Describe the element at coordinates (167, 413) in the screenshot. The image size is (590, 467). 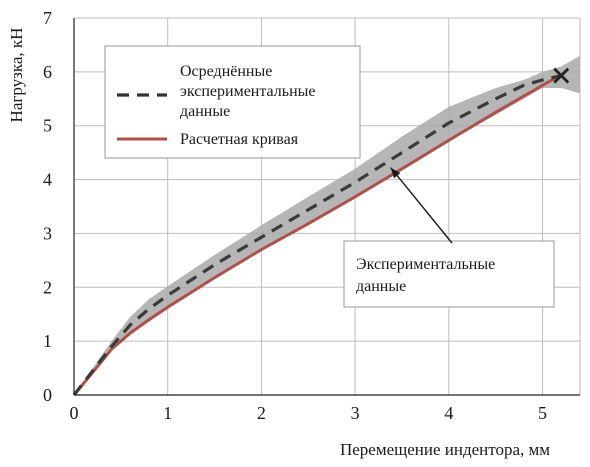
I see `x-tick-label: 1` at that location.